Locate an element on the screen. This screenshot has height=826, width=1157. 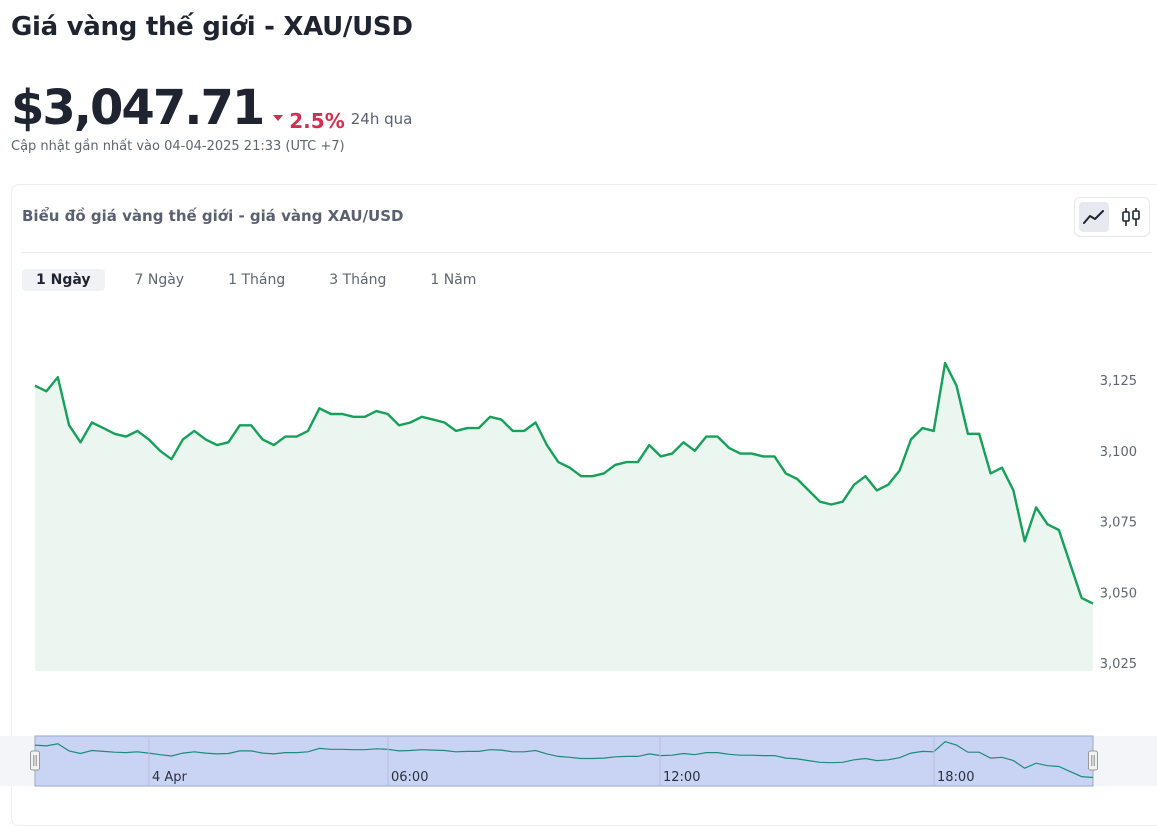
candlestick-icon is located at coordinates (1130, 217).